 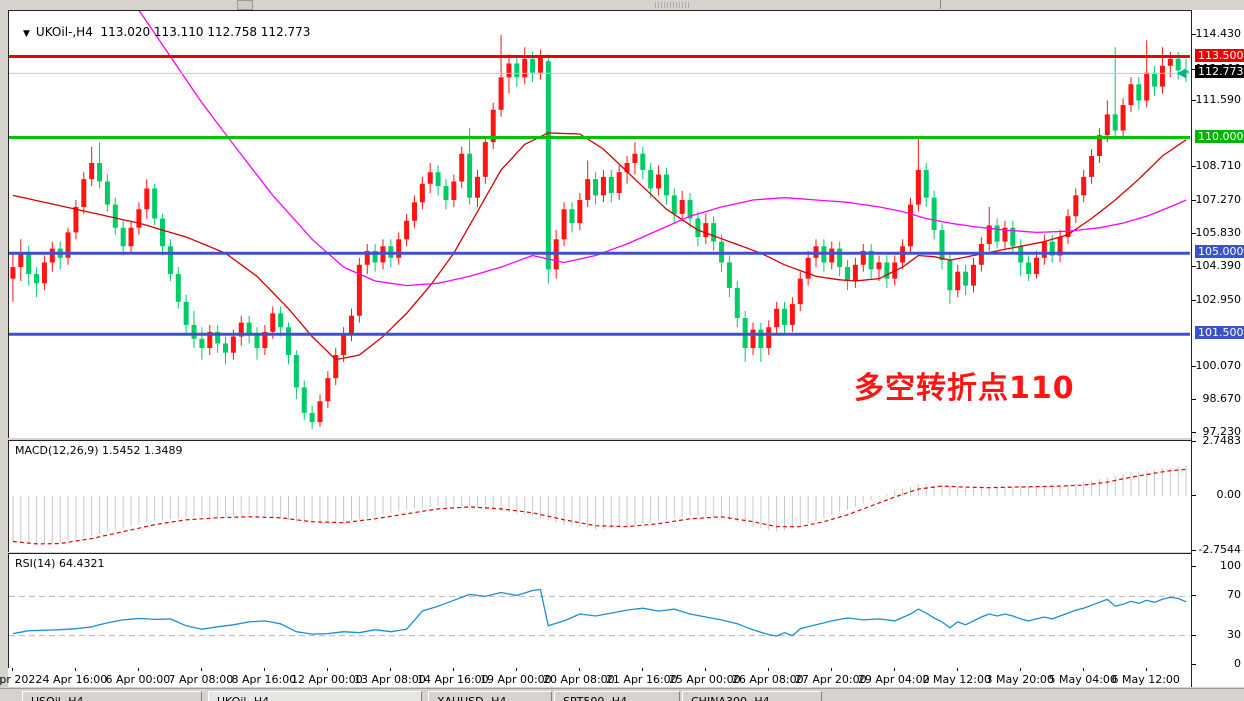 What do you see at coordinates (1218, 99) in the screenshot?
I see `price-axis-label: 111.590` at bounding box center [1218, 99].